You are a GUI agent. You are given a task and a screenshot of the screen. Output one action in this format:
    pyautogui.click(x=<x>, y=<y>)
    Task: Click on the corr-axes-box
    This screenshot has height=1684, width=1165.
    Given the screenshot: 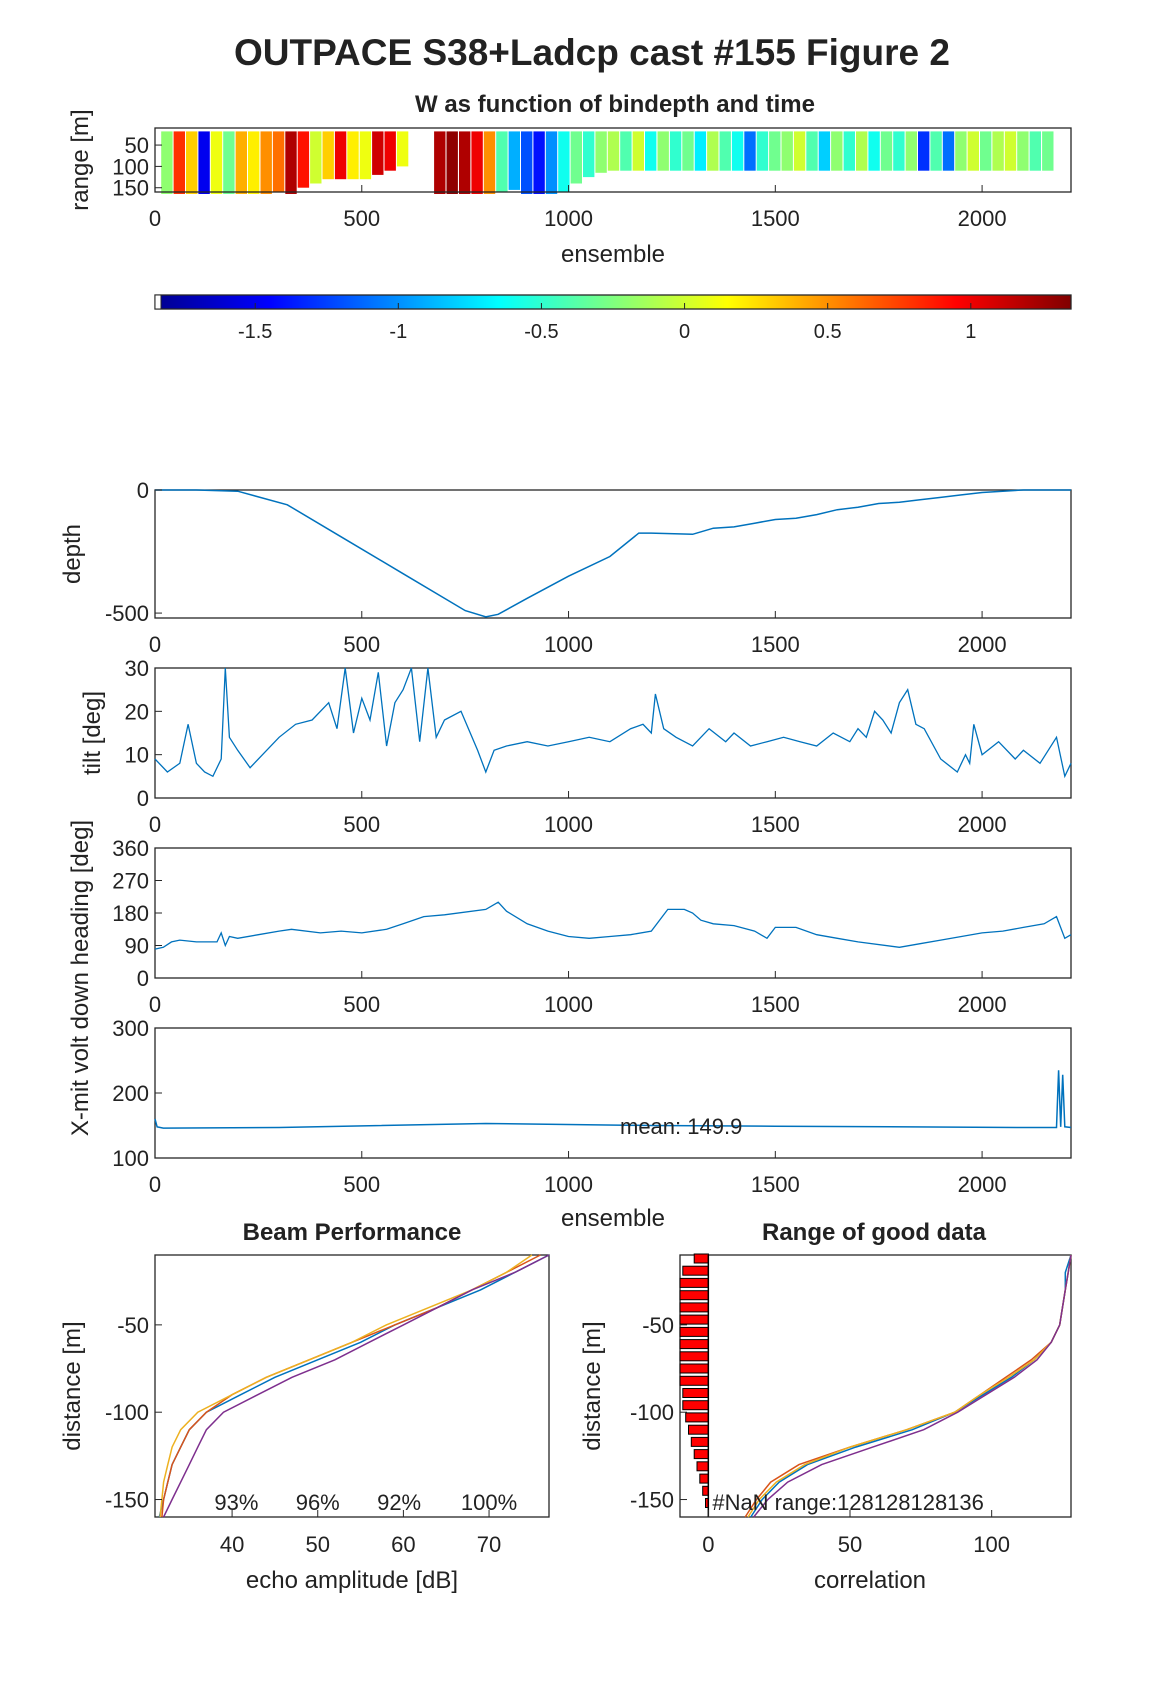 What is the action you would take?
    pyautogui.click(x=875, y=1386)
    